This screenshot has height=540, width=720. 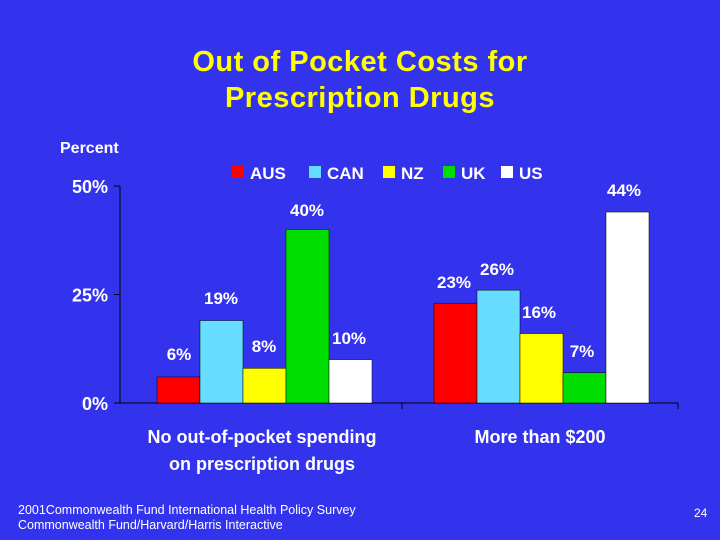 What do you see at coordinates (307, 210) in the screenshot?
I see `data-label-uk-1: 40%` at bounding box center [307, 210].